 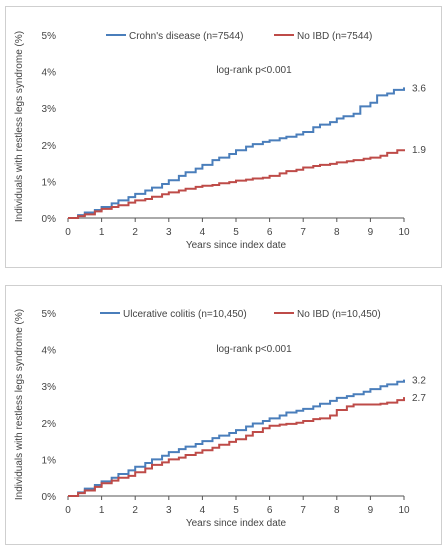 What do you see at coordinates (185, 314) in the screenshot?
I see `legend-label: Ulcerative colitis (n=10,450)` at bounding box center [185, 314].